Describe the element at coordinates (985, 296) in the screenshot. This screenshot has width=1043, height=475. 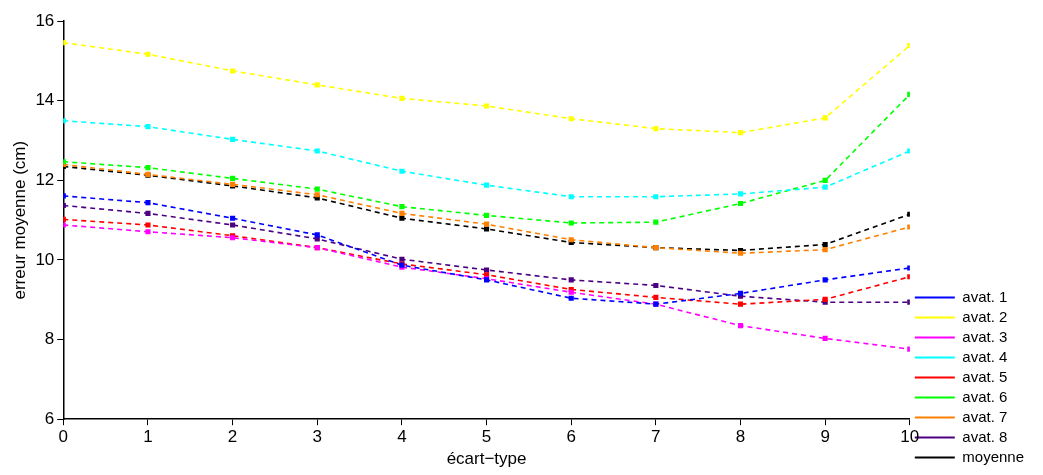
I see `legend-label: avat. 1` at that location.